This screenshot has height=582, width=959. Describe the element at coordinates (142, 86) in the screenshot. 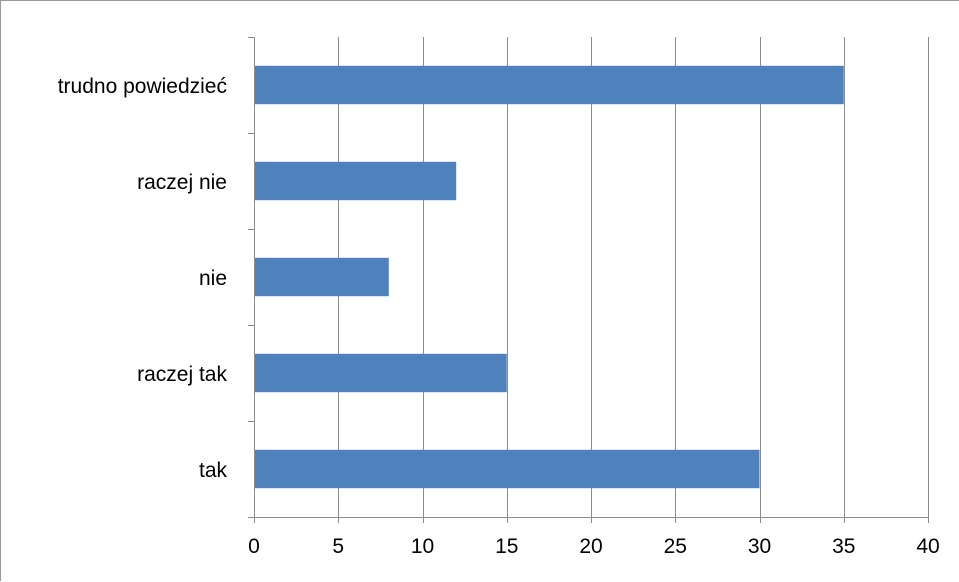

I see `category-label: trudno powiedzieć` at that location.